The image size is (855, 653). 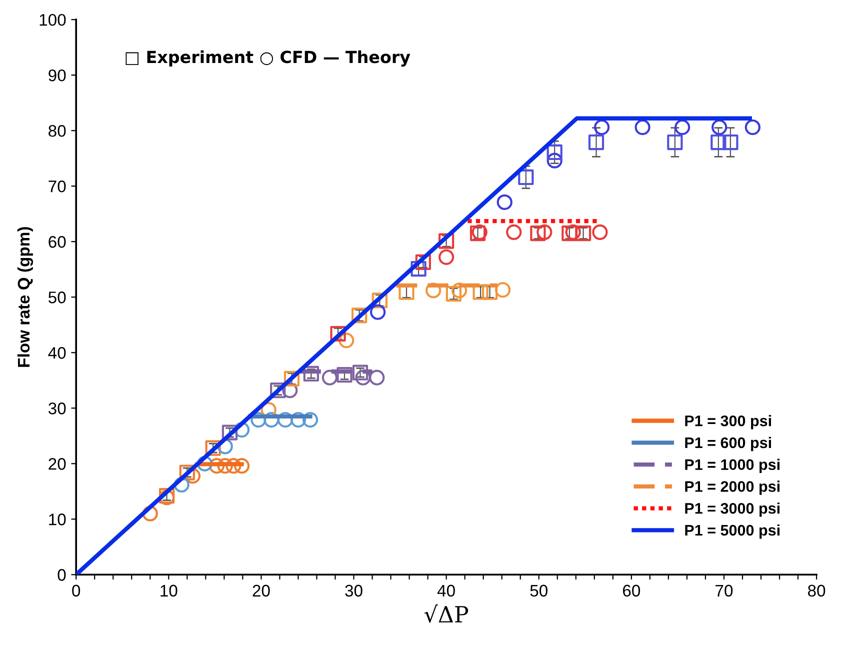 I want to click on x-tick-label: 70, so click(x=724, y=590).